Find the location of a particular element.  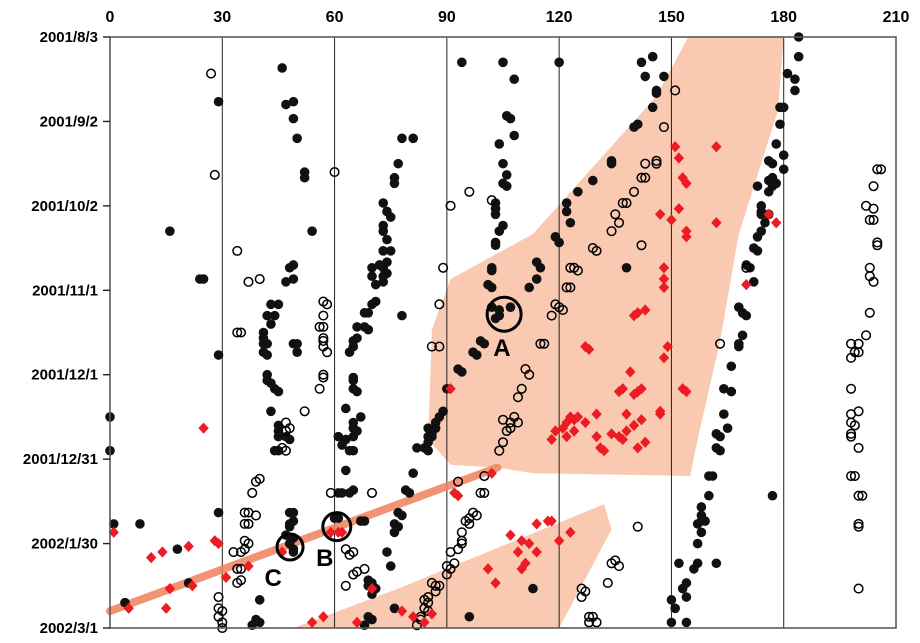

annotation-circle-B is located at coordinates (337, 527).